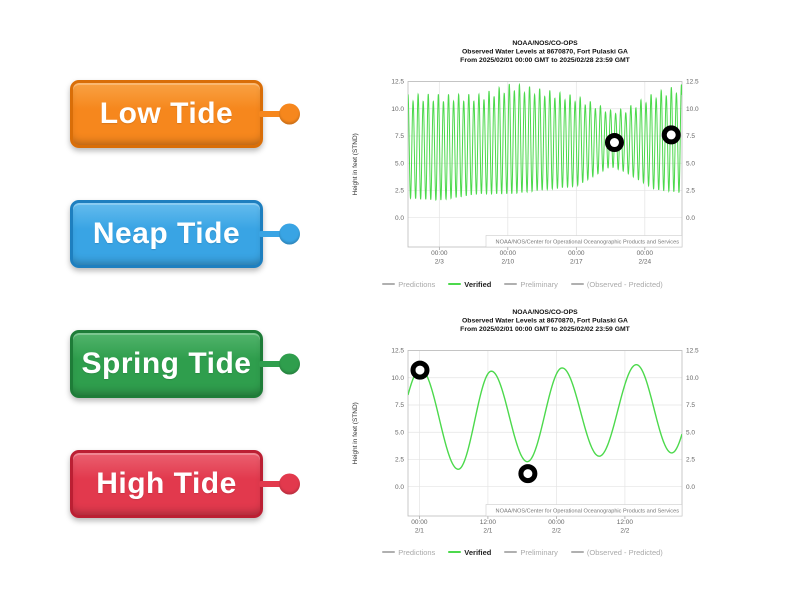  I want to click on tag-label: Low Tide, so click(166, 113).